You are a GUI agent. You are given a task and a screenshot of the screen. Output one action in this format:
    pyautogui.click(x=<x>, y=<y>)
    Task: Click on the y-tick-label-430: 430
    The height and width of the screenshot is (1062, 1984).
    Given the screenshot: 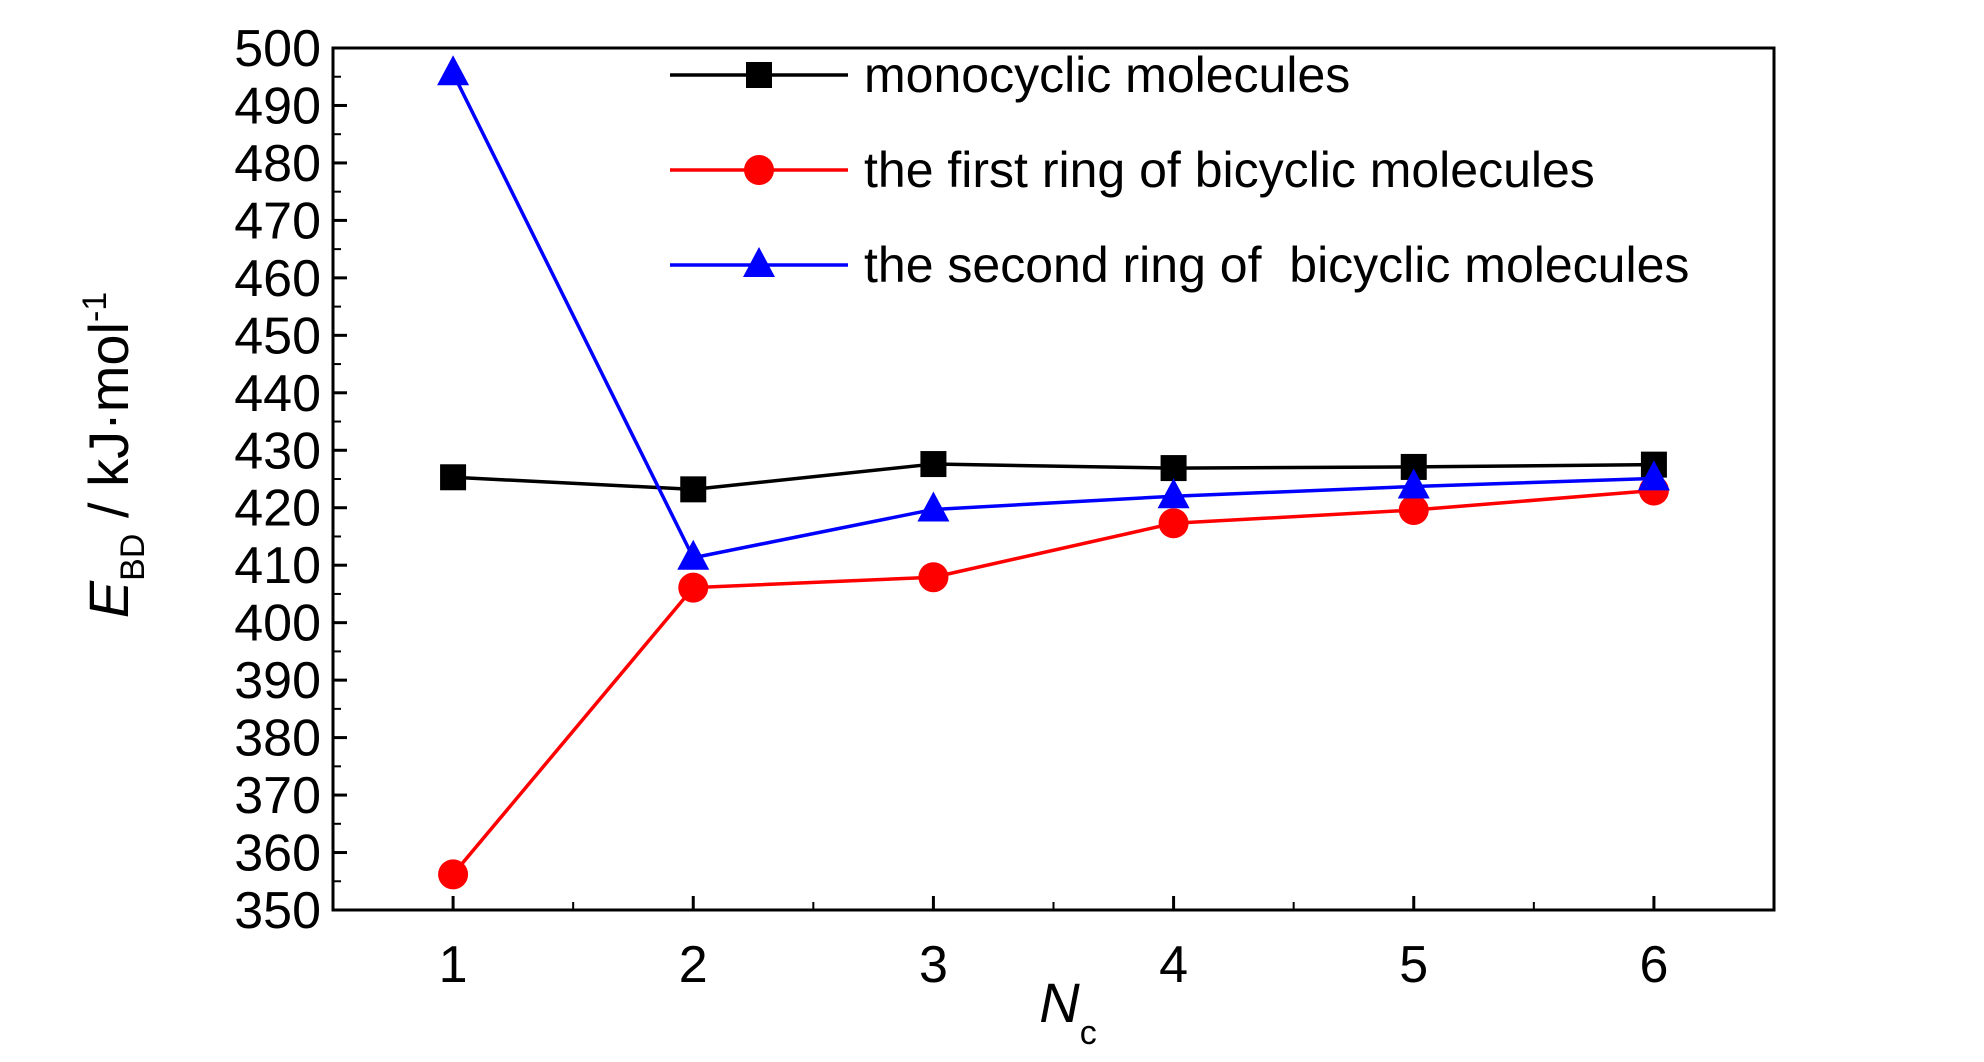 What is the action you would take?
    pyautogui.click(x=277, y=451)
    